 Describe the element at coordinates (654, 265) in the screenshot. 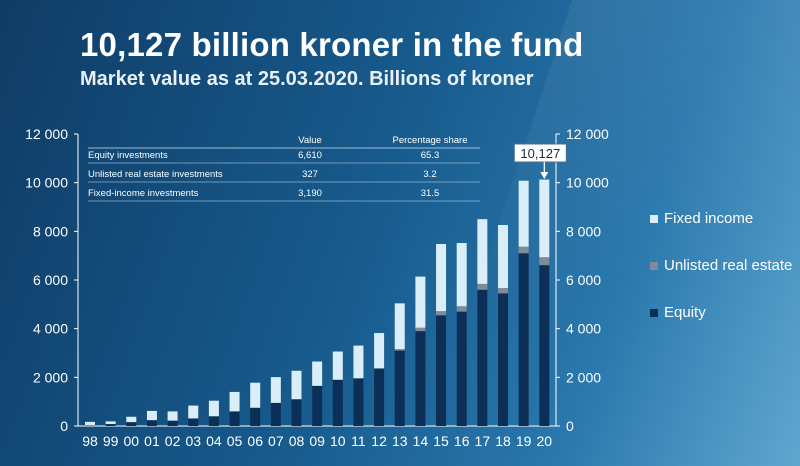

I see `legend-swatch-real-estate` at that location.